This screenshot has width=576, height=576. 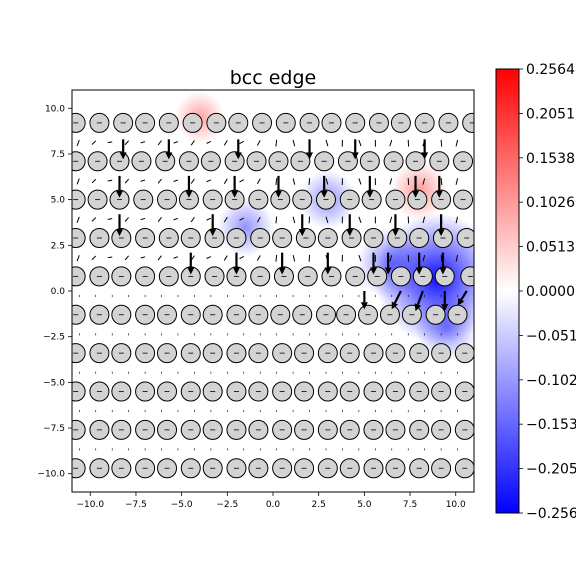 I want to click on x-tick-label: −2.5, so click(x=227, y=505).